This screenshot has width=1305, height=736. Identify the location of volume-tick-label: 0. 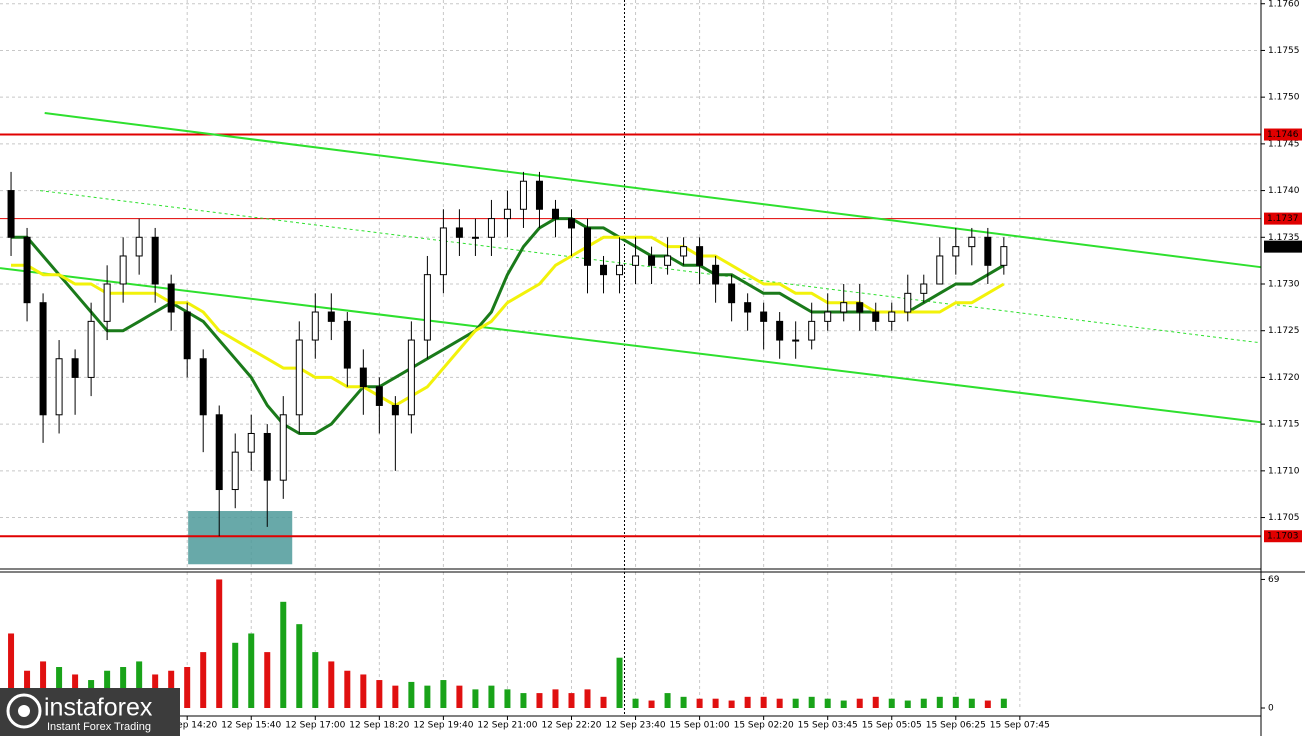
(1271, 709).